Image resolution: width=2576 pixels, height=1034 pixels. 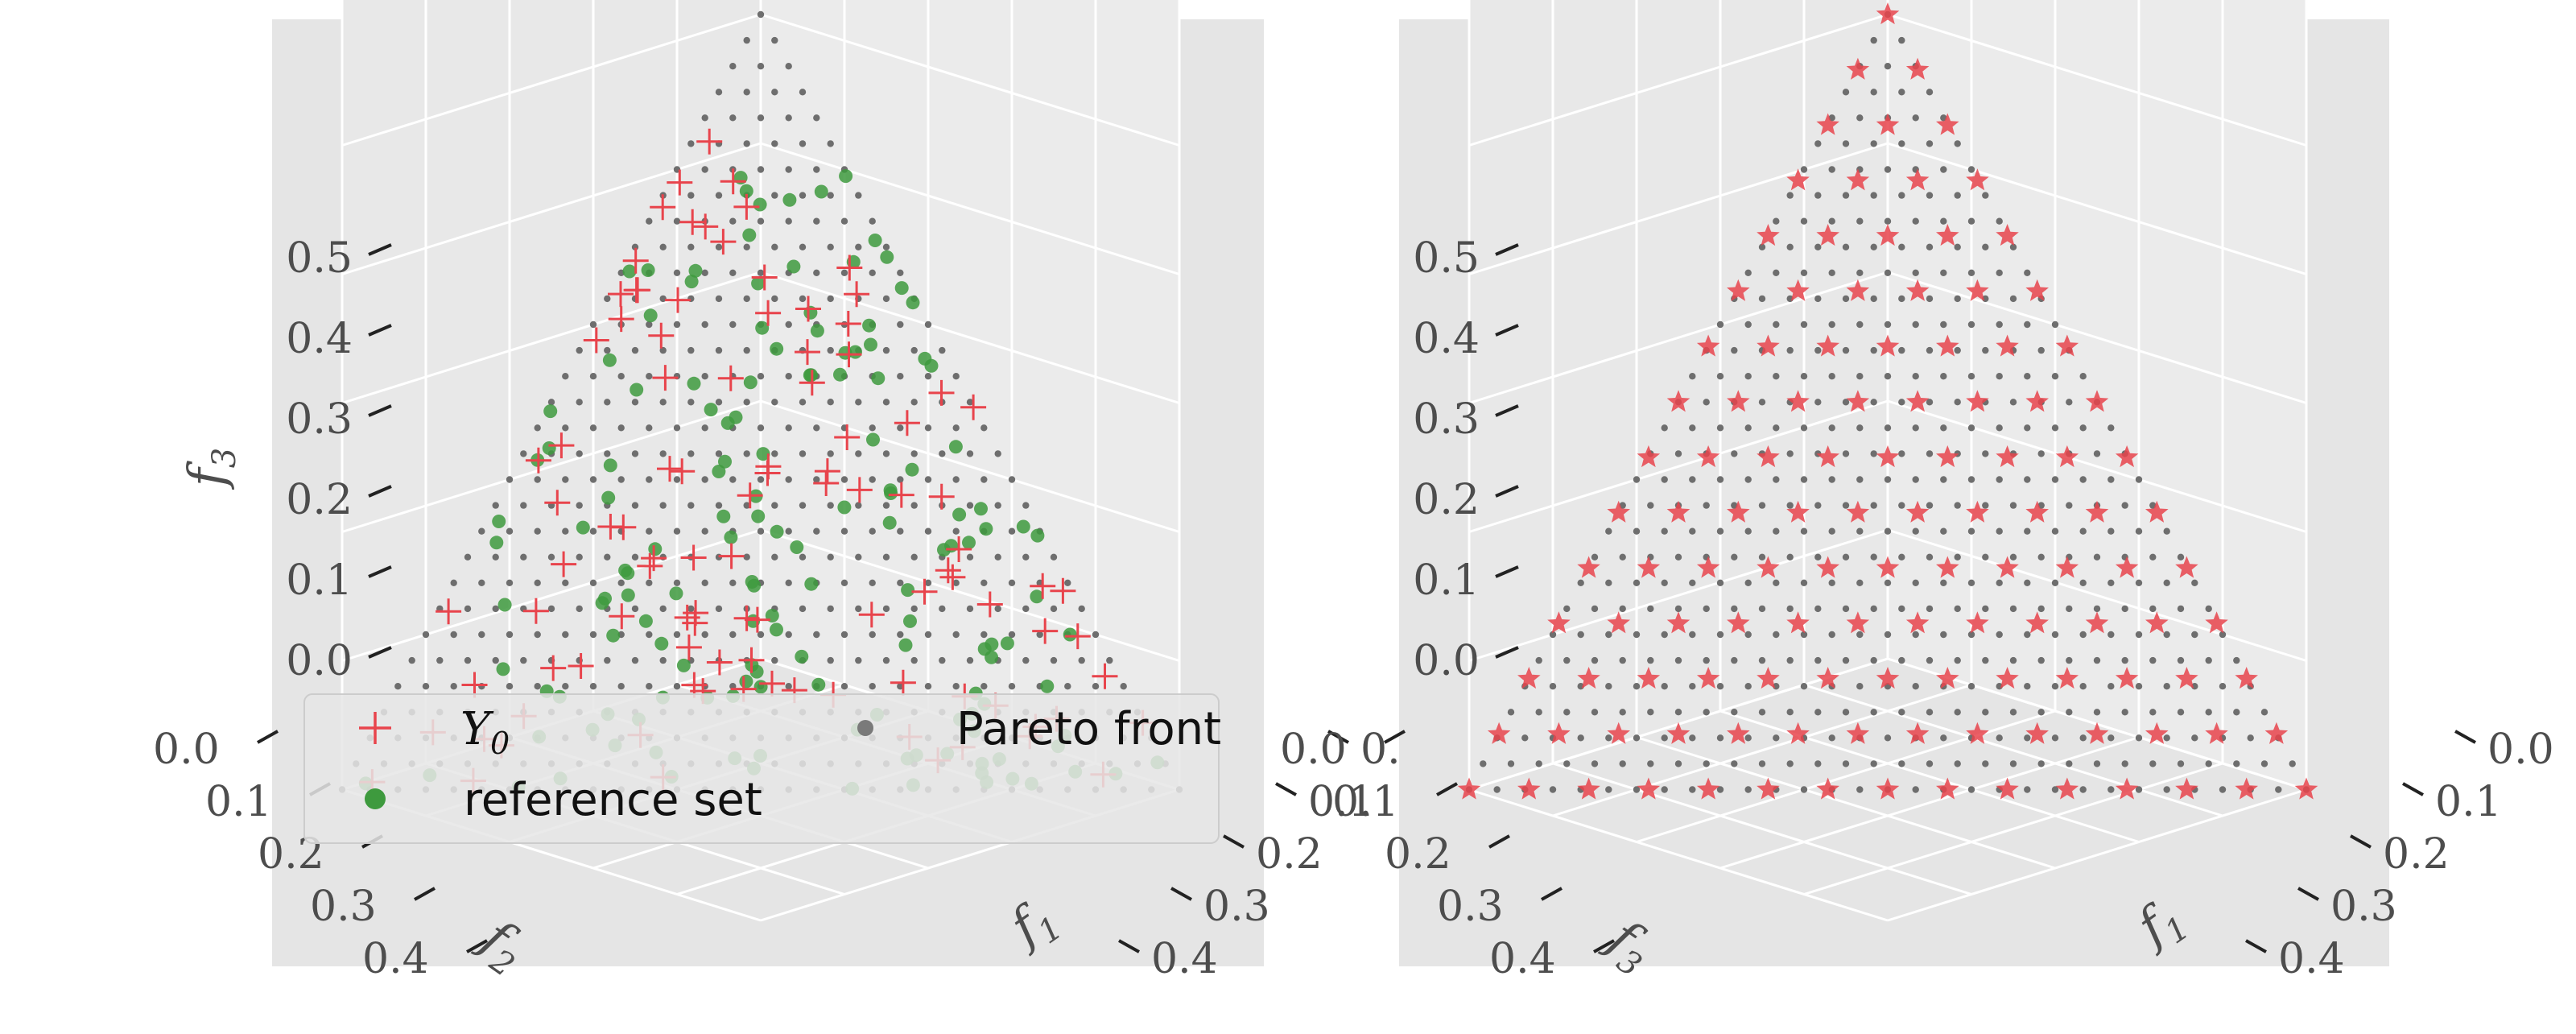 What do you see at coordinates (395, 959) in the screenshot?
I see `f2-tick-label: 0.4` at bounding box center [395, 959].